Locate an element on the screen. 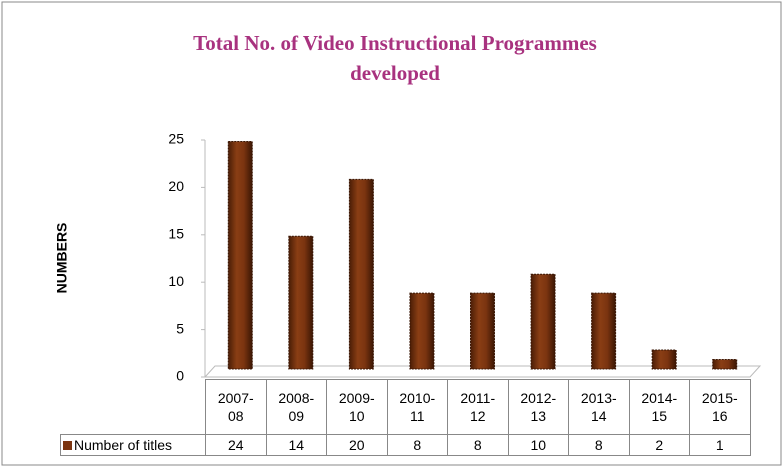  value-cell: 20 is located at coordinates (357, 445).